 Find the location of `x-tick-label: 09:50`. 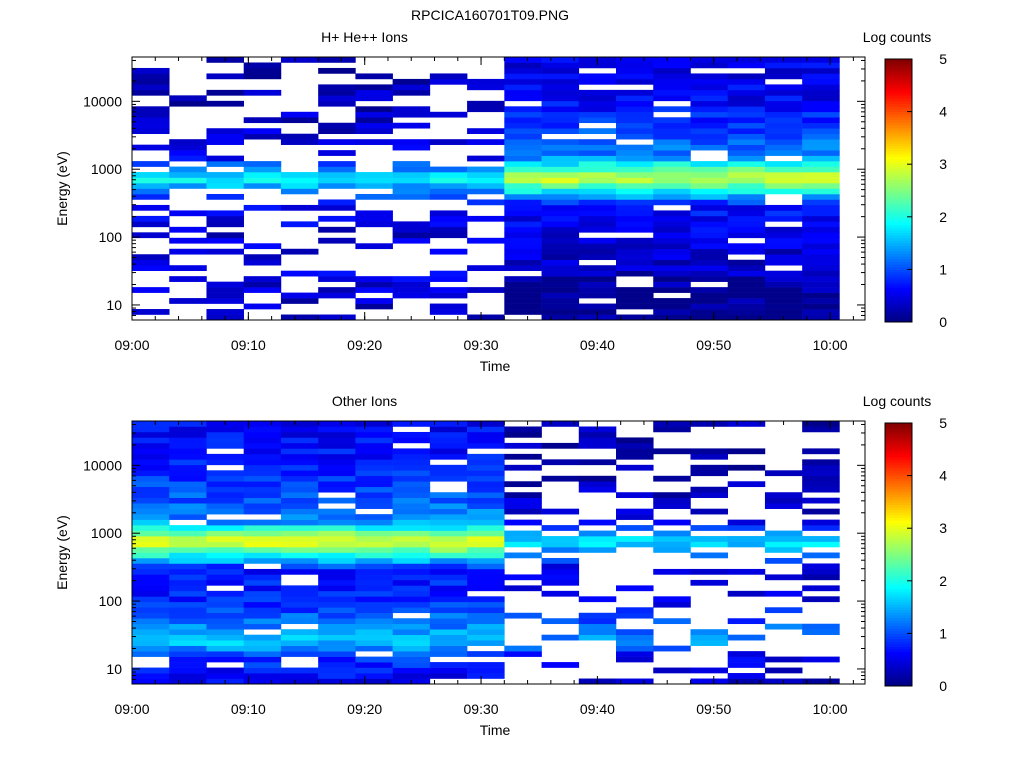

x-tick-label: 09:50 is located at coordinates (713, 345).